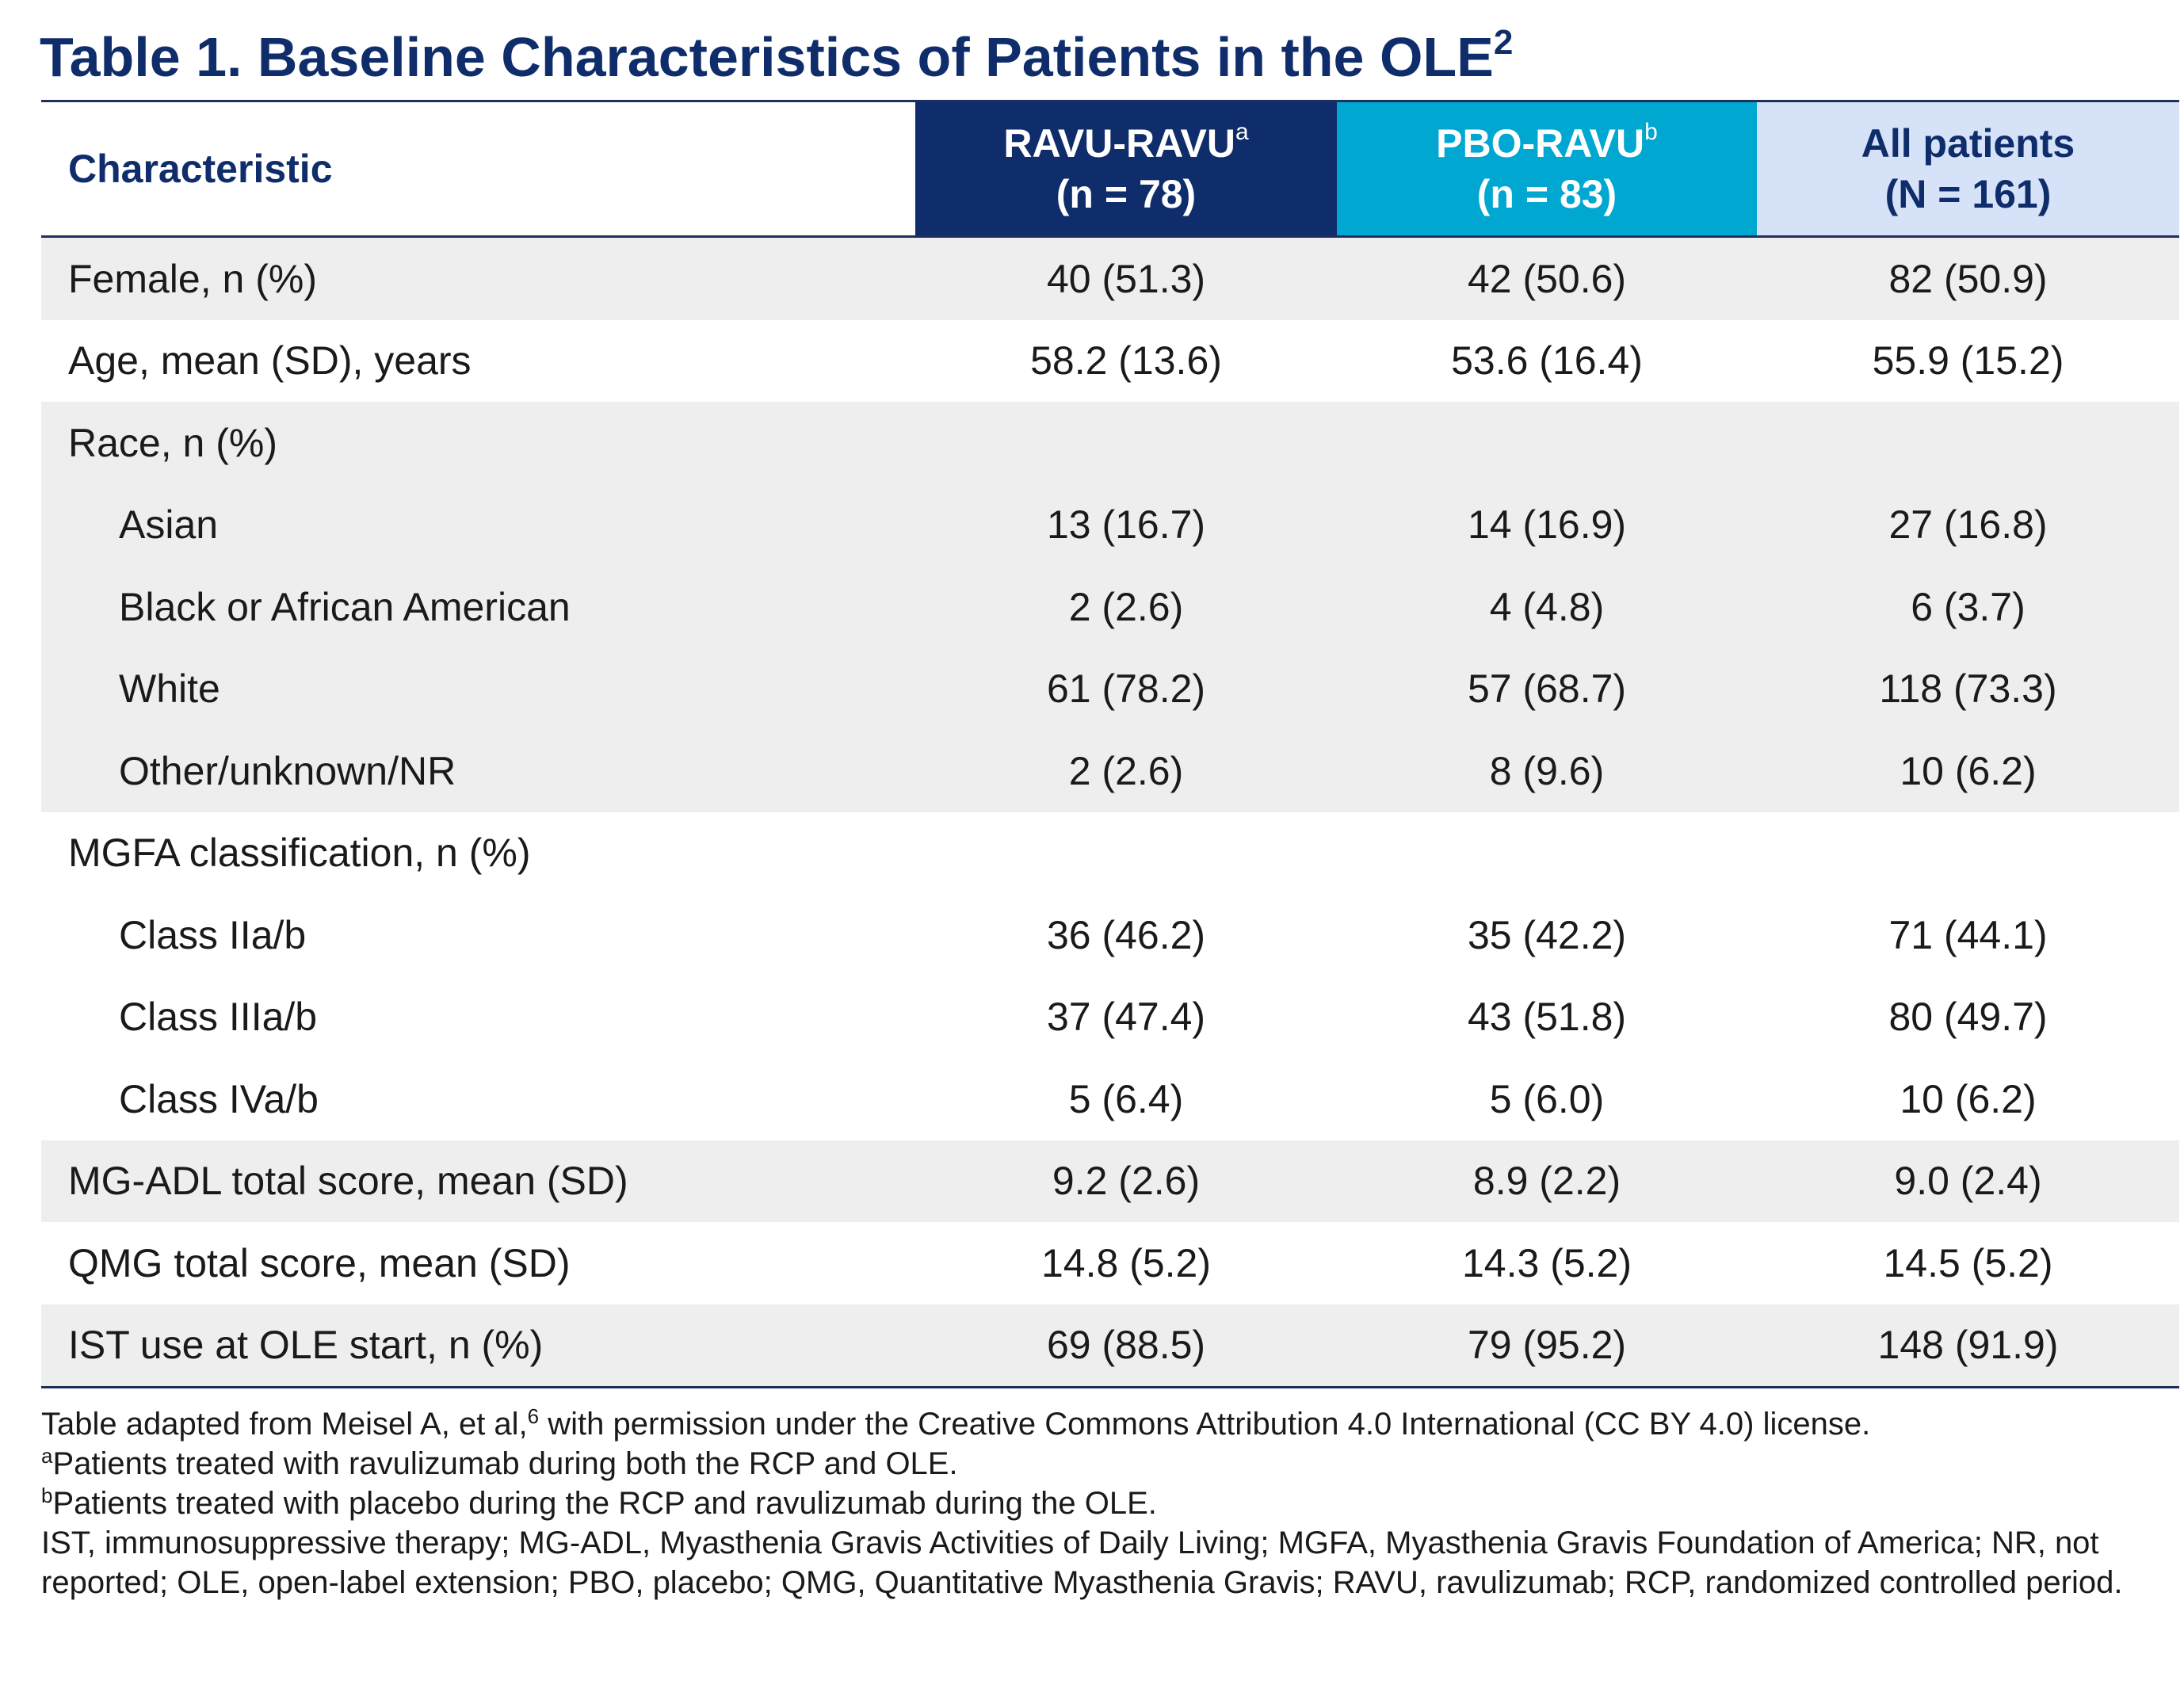 This screenshot has height=1688, width=2184. I want to click on cell-pbo-ravu: 8.9 (2.2), so click(1547, 1181).